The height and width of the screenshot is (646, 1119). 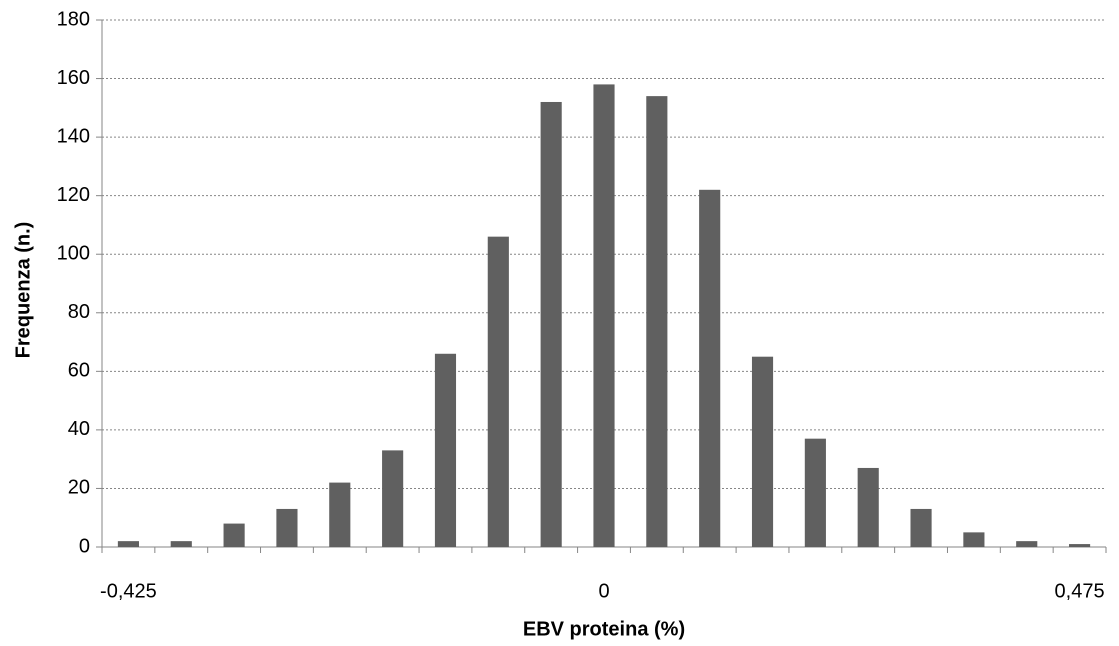 What do you see at coordinates (73, 78) in the screenshot?
I see `y-tick-label: 160` at bounding box center [73, 78].